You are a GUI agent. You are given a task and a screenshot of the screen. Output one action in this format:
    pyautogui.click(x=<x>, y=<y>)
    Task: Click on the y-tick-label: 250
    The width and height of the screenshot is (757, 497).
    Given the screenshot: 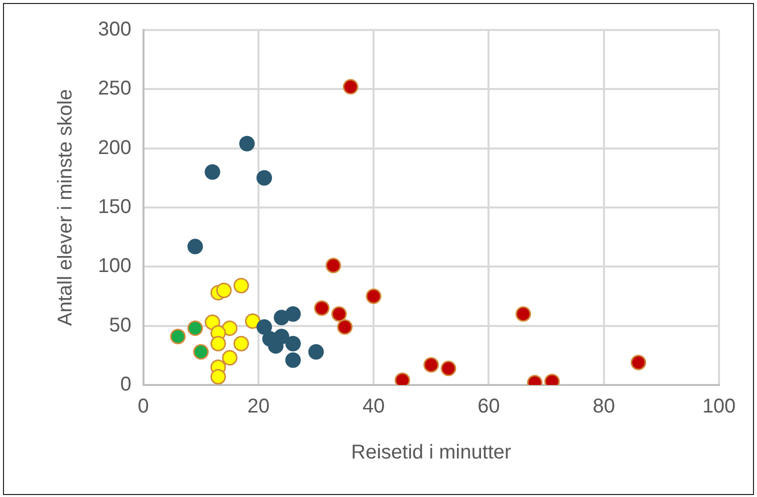 What is the action you would take?
    pyautogui.click(x=115, y=89)
    